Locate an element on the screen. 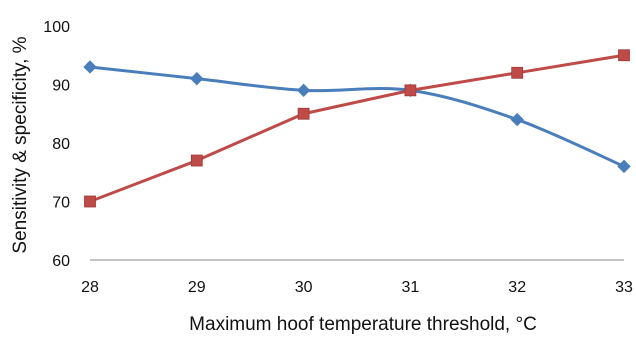  x-tick-label: 30 is located at coordinates (304, 287).